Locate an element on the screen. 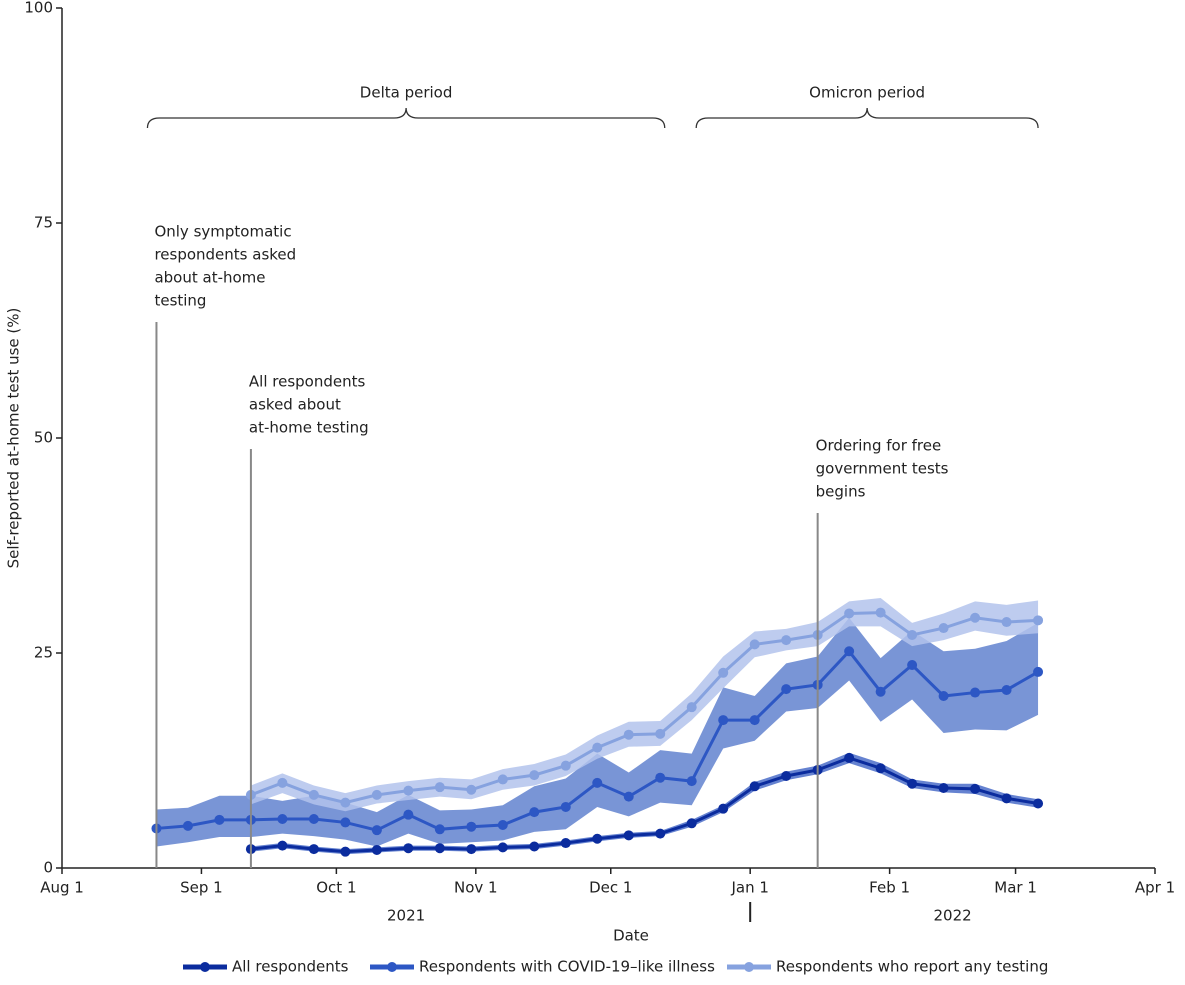 This screenshot has height=985, width=1185. y-tick-label: 100 is located at coordinates (38, 8).